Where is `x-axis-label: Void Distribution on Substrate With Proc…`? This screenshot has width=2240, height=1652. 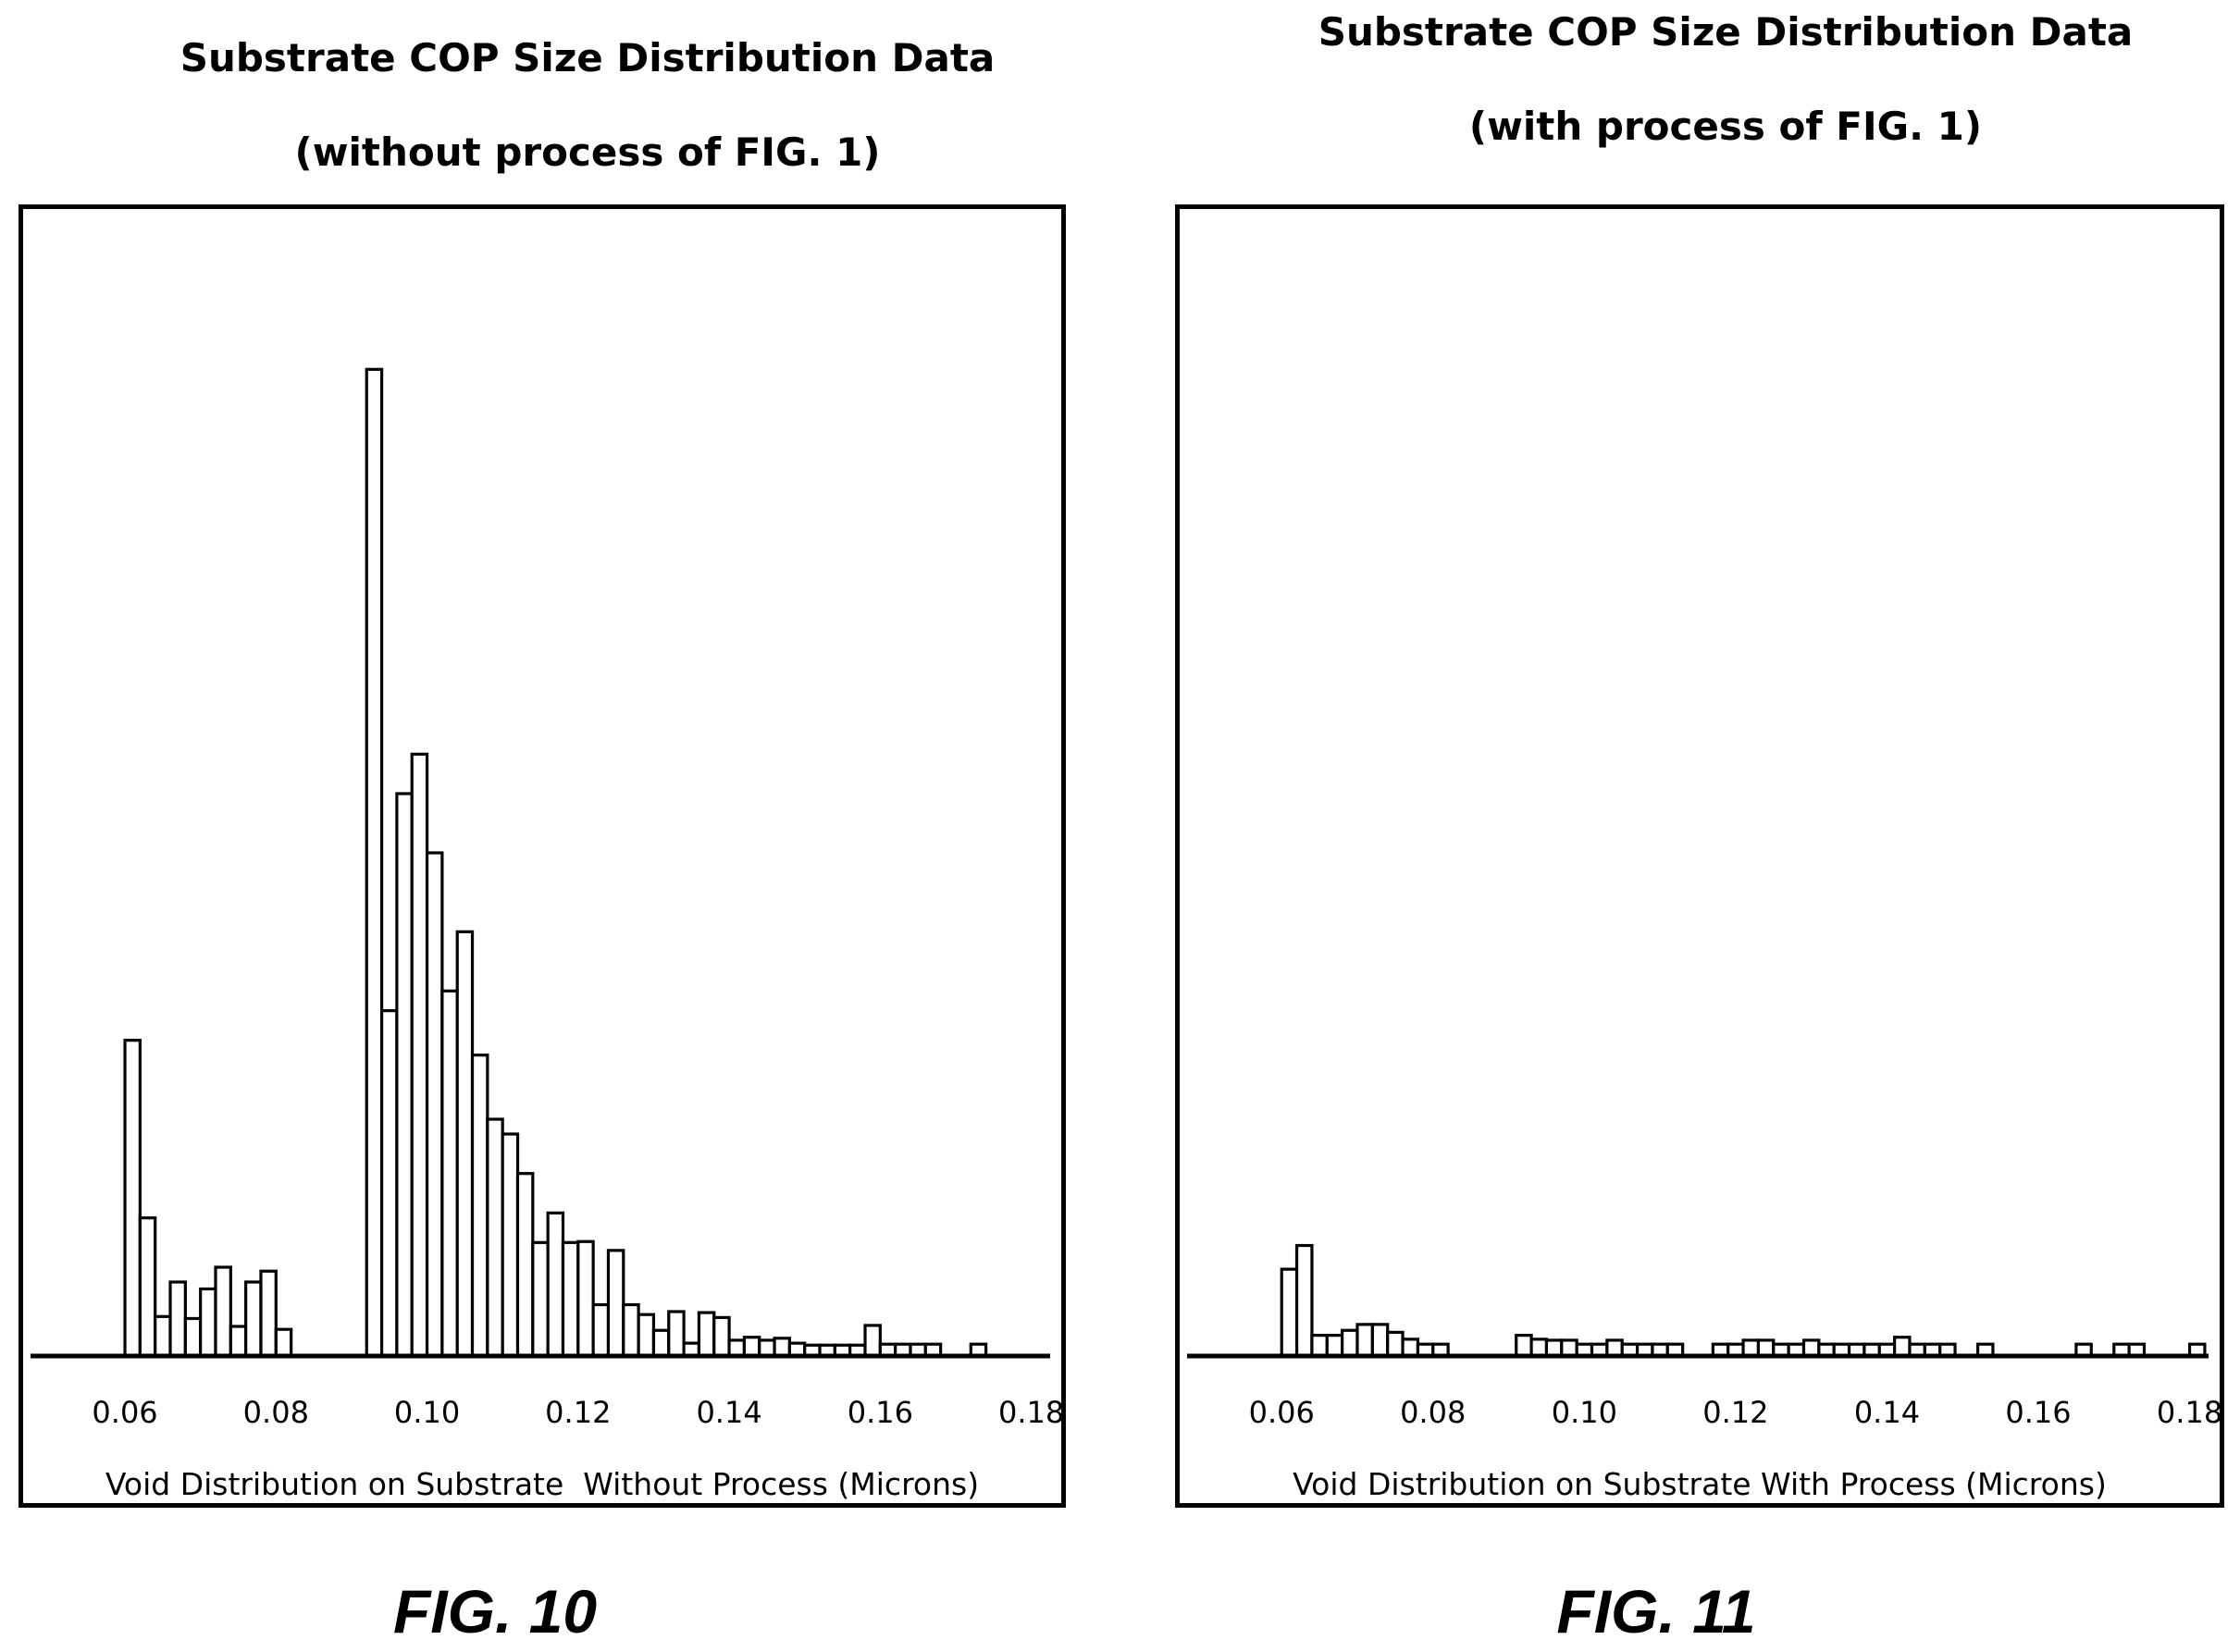 x-axis-label: Void Distribution on Substrate With Proc… is located at coordinates (1700, 1484).